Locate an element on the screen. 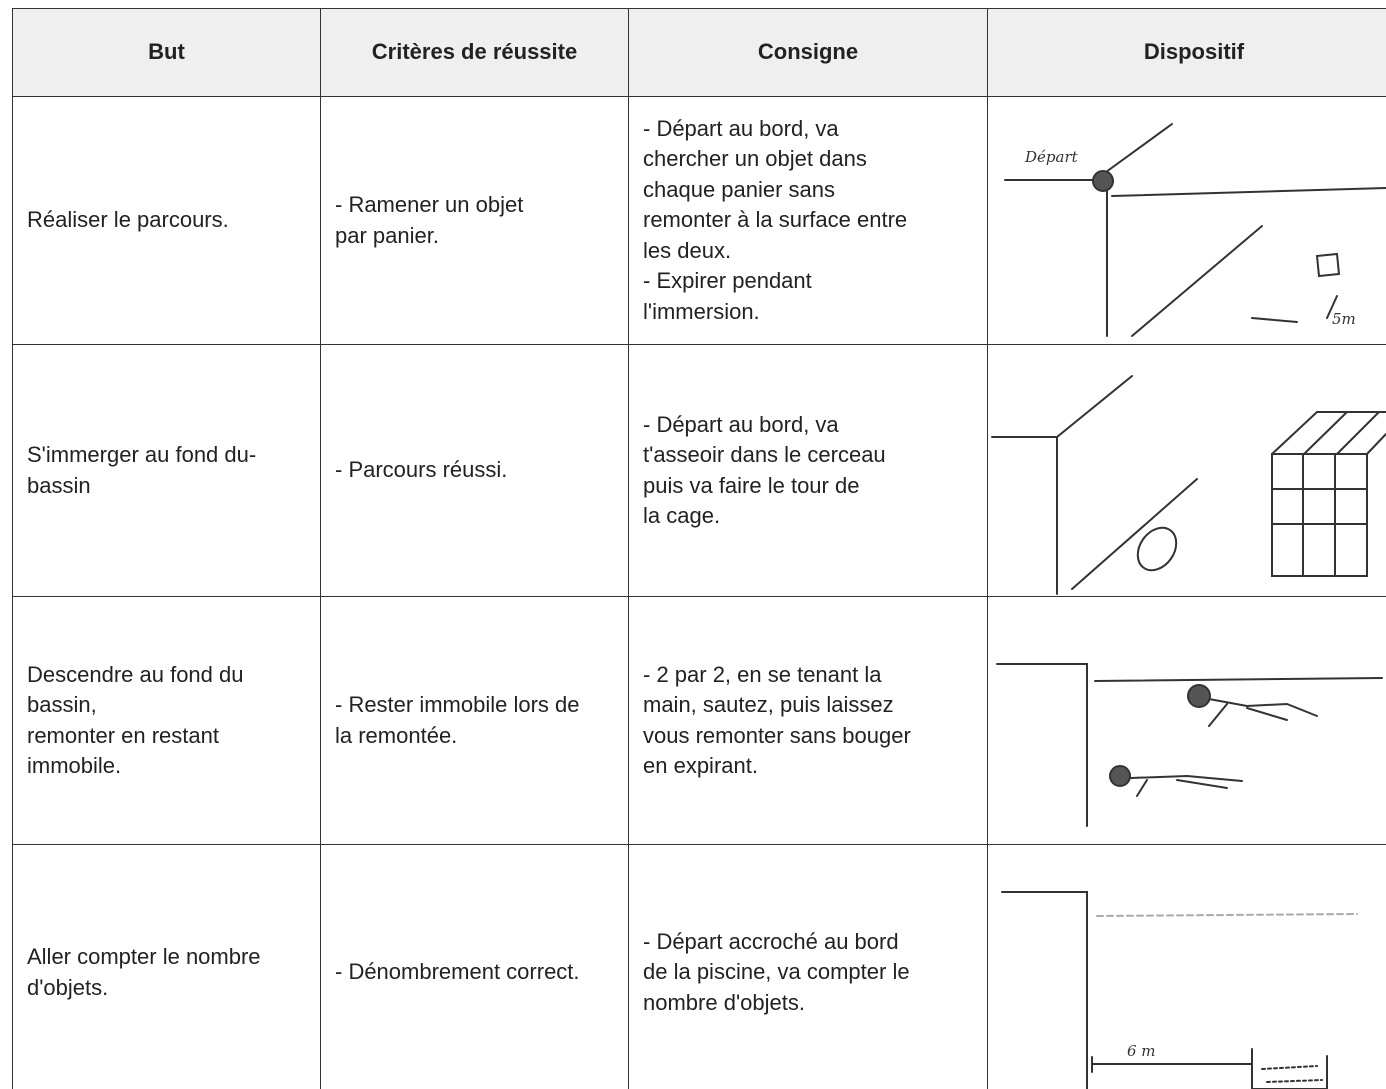  cell-text: - Dénombrement correct. is located at coordinates (457, 972).